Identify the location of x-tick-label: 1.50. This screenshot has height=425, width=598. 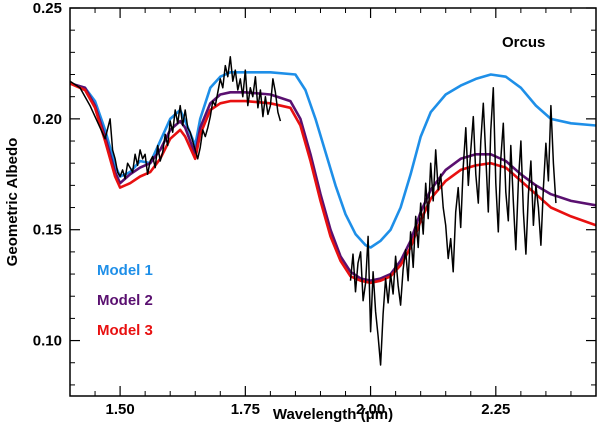
(119, 409).